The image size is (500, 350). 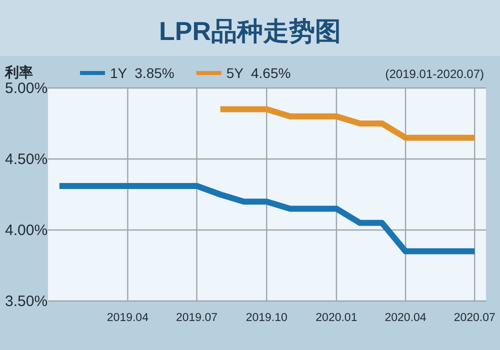 I want to click on x-tick-label: 2020.01, so click(x=337, y=318).